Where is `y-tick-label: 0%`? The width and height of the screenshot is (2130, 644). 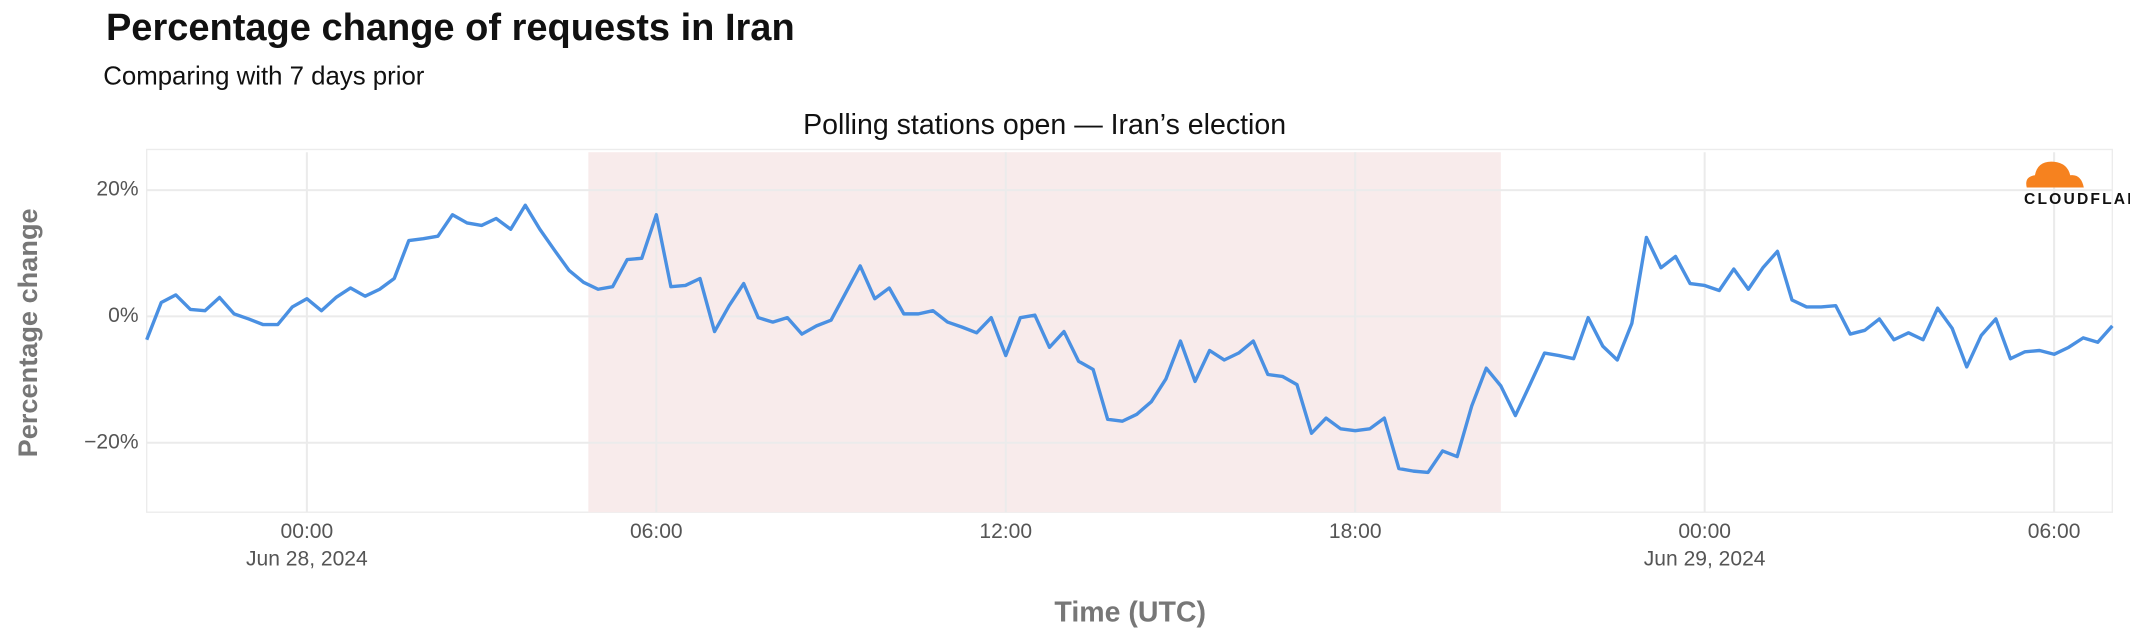
y-tick-label: 0% is located at coordinates (123, 315).